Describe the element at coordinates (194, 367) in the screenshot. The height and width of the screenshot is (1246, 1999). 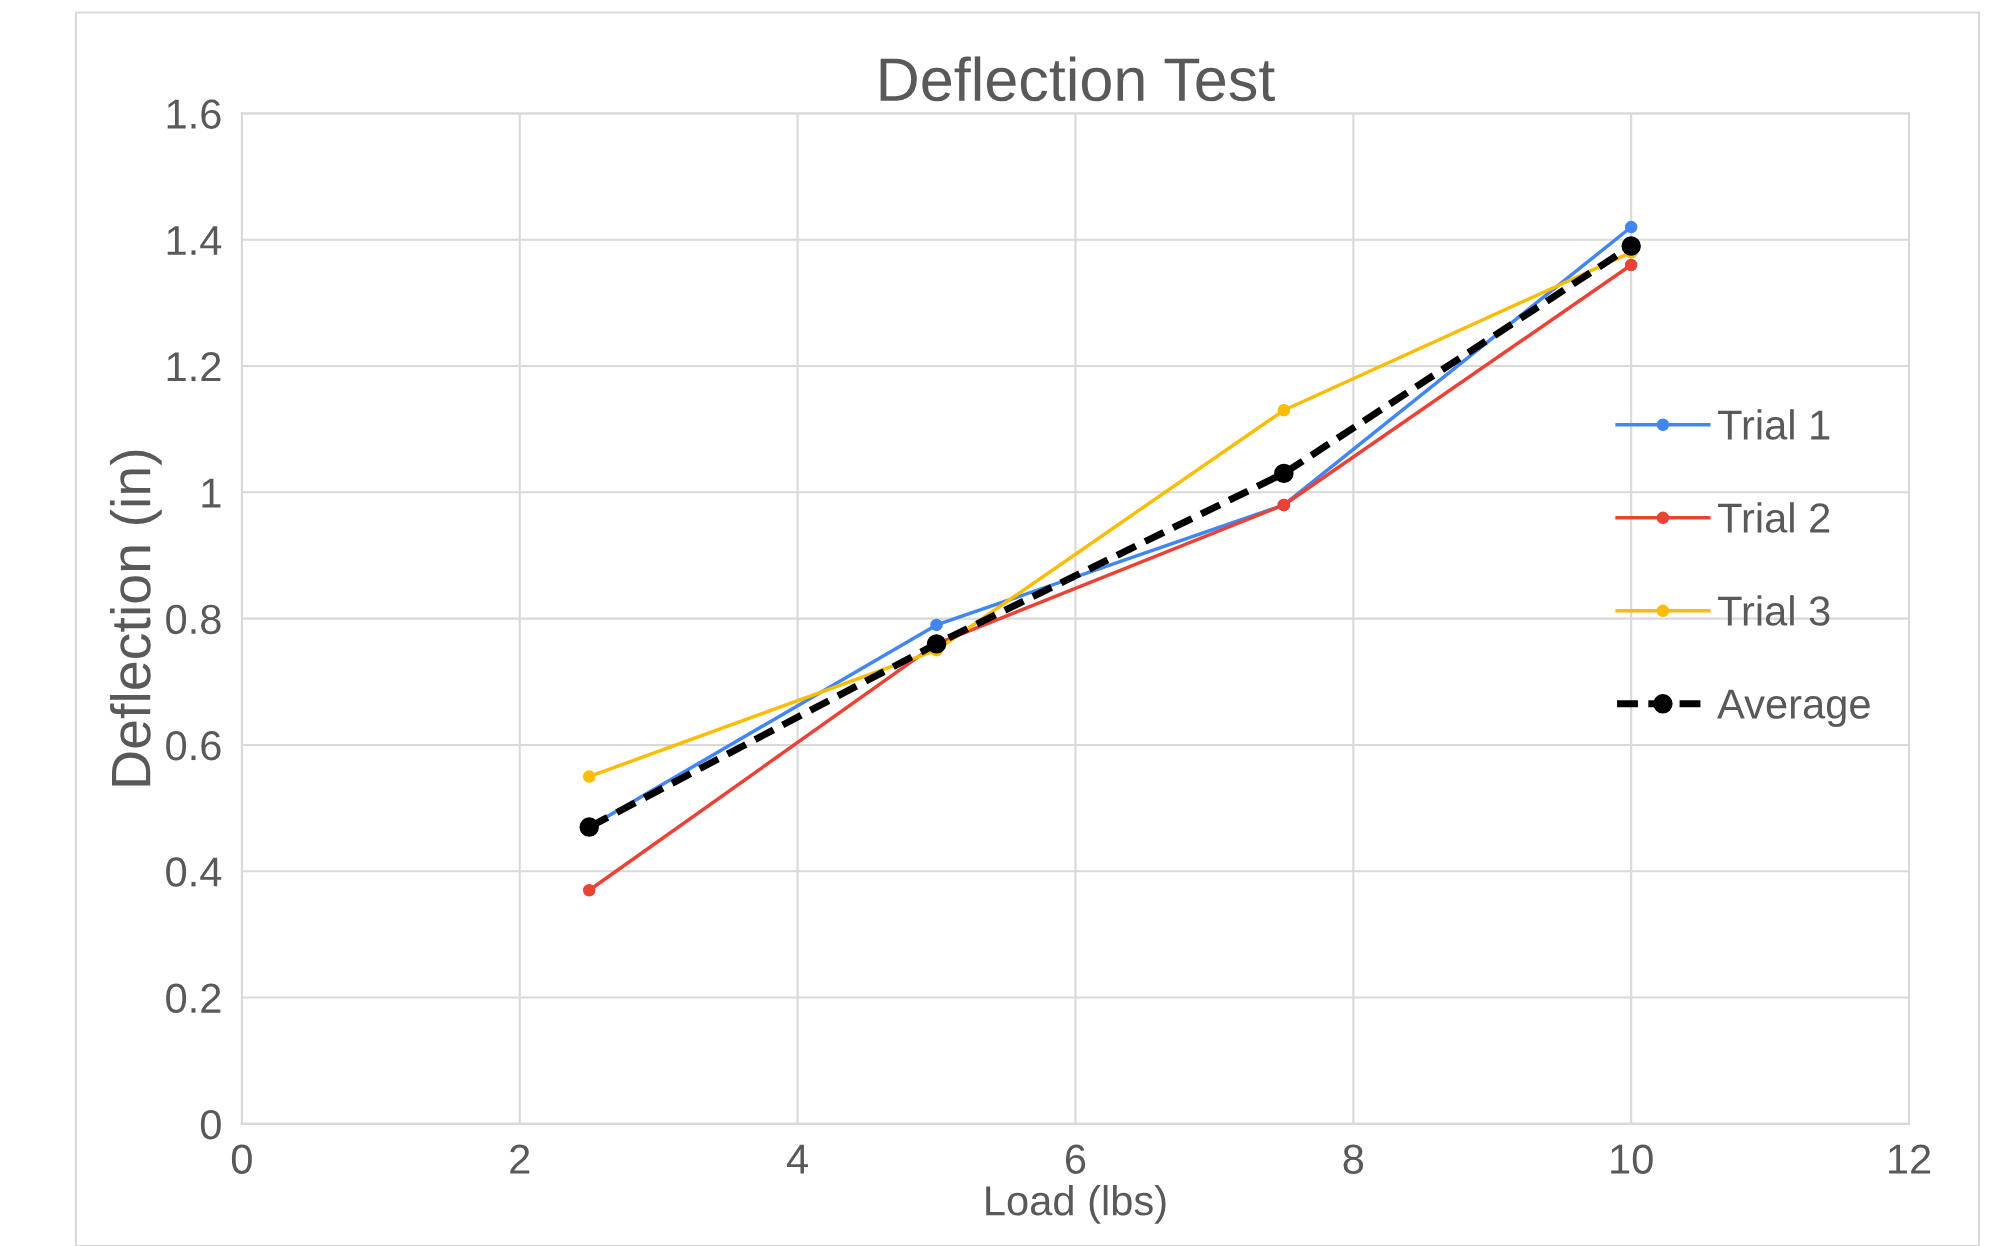
I see `y-tick-label: 1.2` at that location.